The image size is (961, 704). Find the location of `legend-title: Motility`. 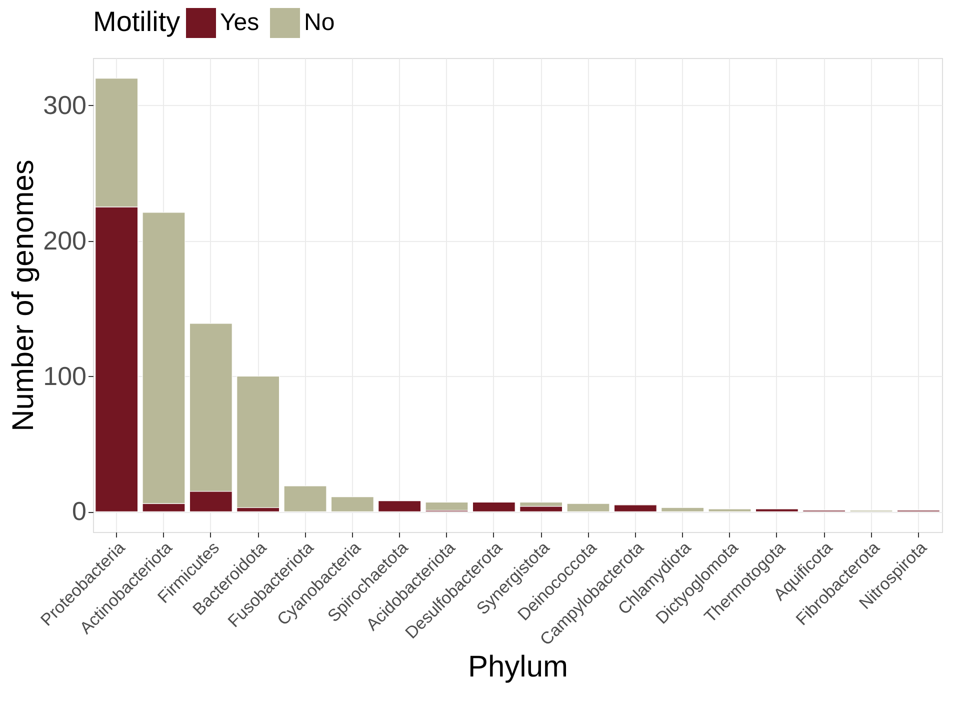

legend-title: Motility is located at coordinates (136, 21).